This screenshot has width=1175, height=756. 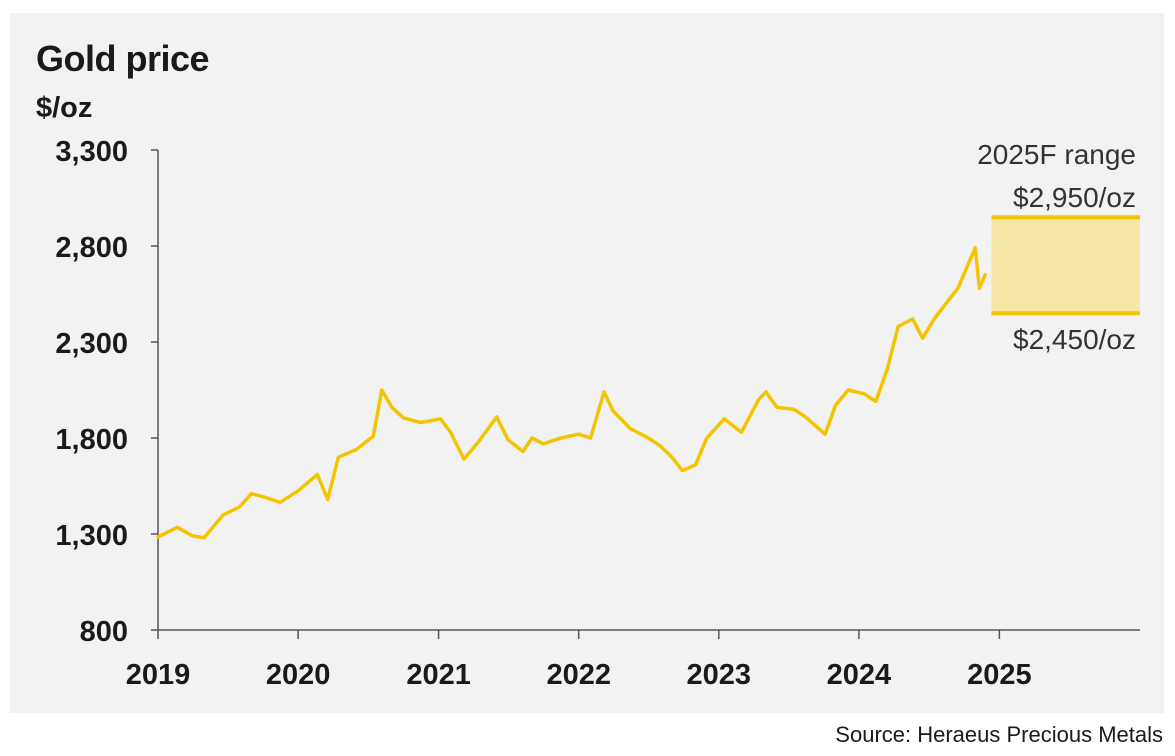 I want to click on x-tick-label: 2025, so click(x=999, y=675).